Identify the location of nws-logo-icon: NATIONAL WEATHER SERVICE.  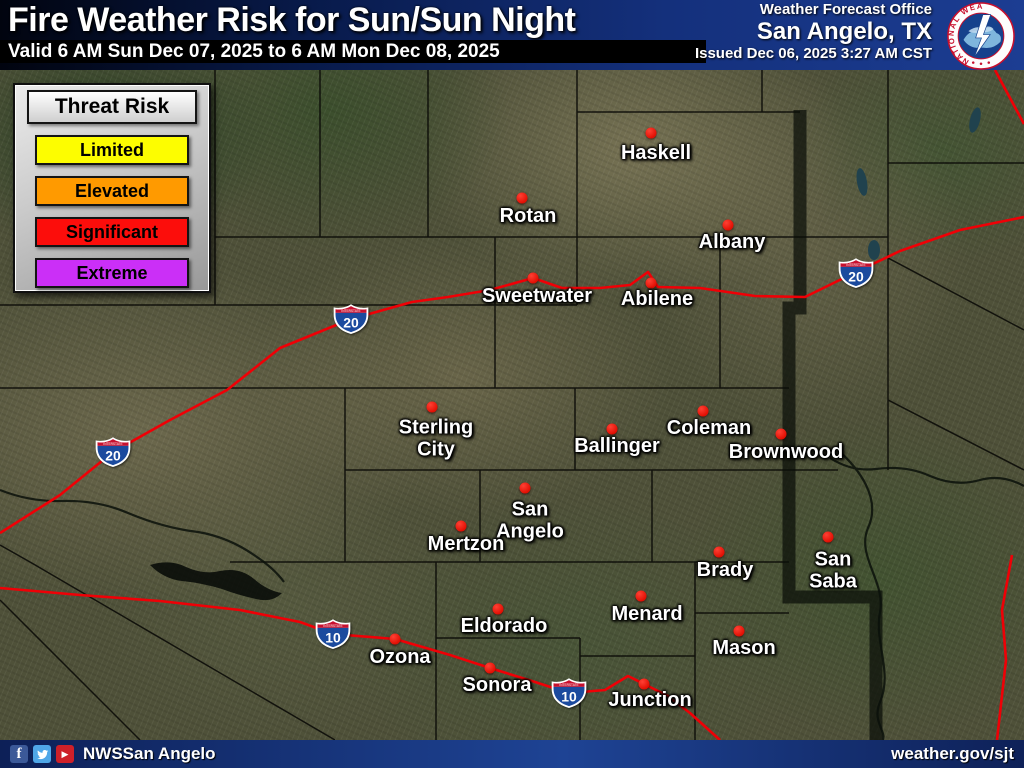
(981, 36).